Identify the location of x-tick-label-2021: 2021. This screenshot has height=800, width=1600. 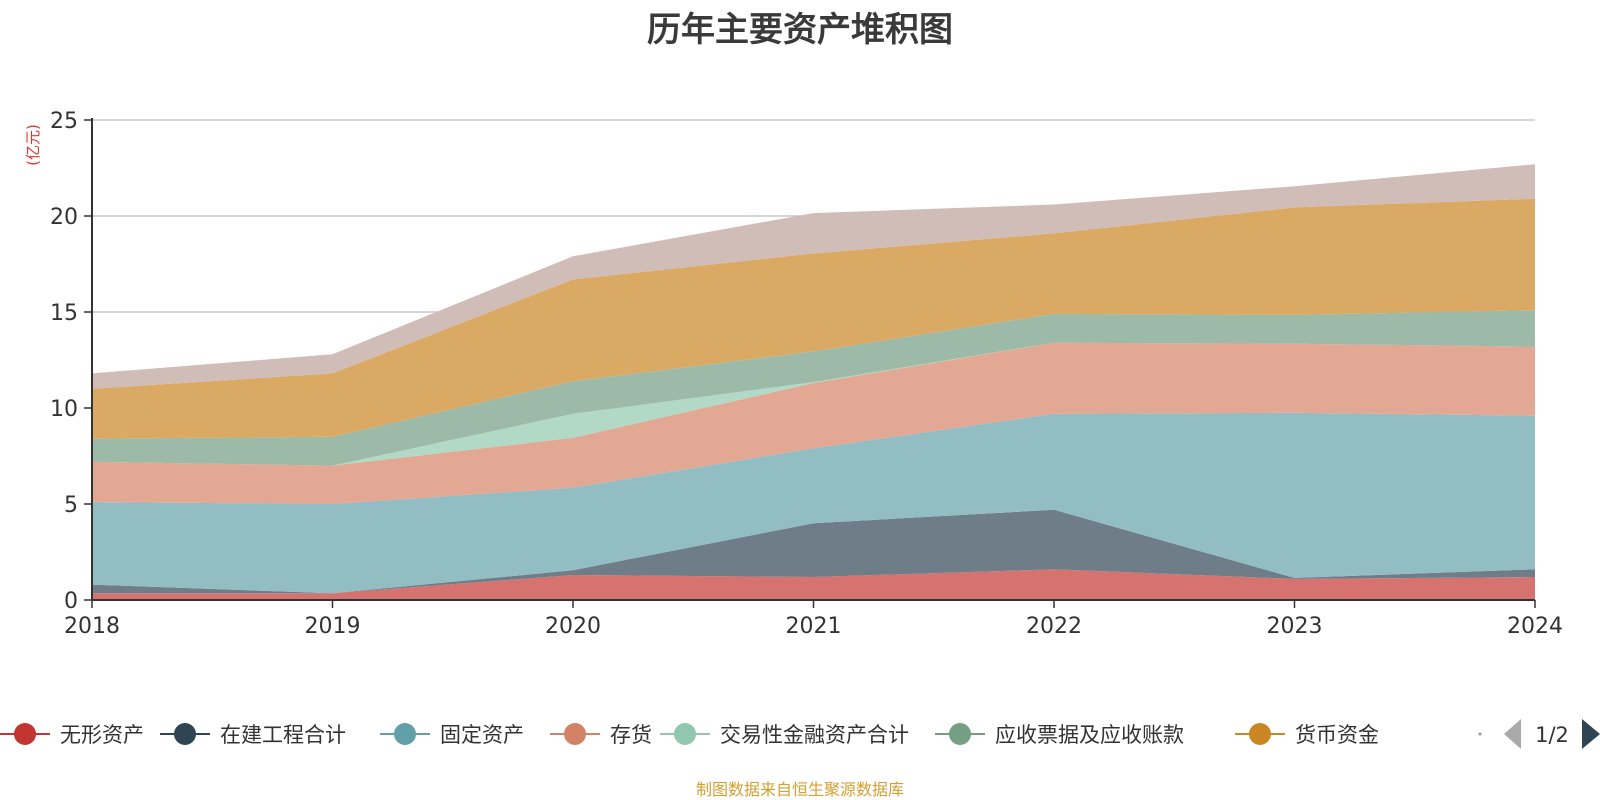
(814, 626).